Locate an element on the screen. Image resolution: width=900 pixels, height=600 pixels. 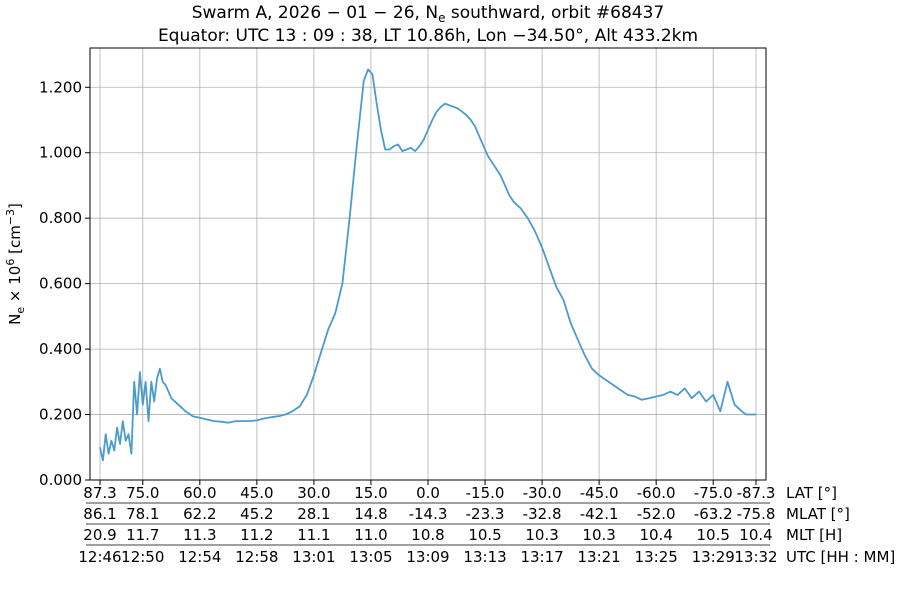
x-tick-label: 60.0 is located at coordinates (199, 493).